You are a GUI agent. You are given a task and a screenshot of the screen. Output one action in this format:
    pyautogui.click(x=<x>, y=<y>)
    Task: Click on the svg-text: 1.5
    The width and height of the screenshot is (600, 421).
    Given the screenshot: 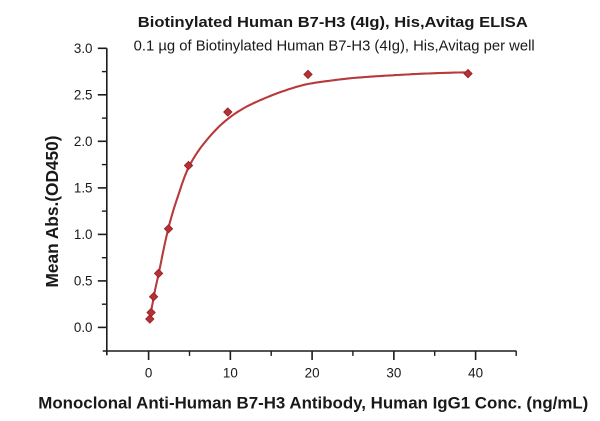 What is the action you would take?
    pyautogui.click(x=83, y=188)
    